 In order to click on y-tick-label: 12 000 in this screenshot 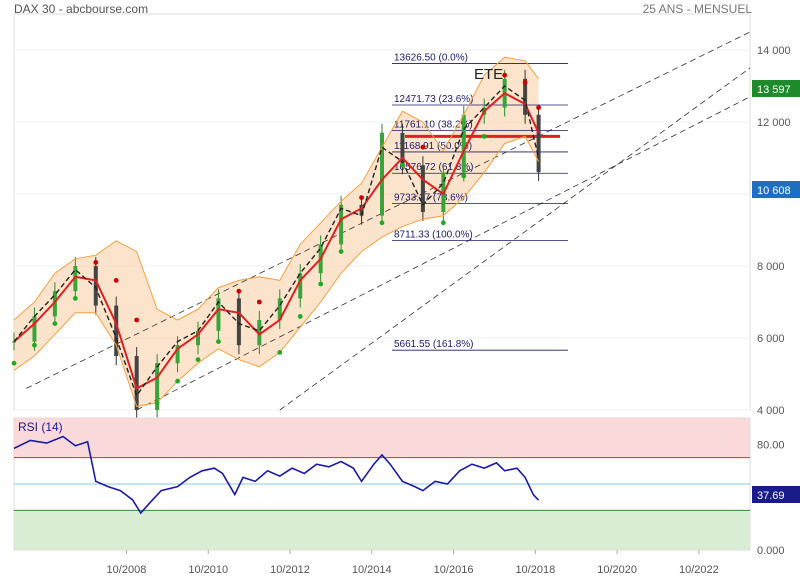, I will do `click(774, 123)`.